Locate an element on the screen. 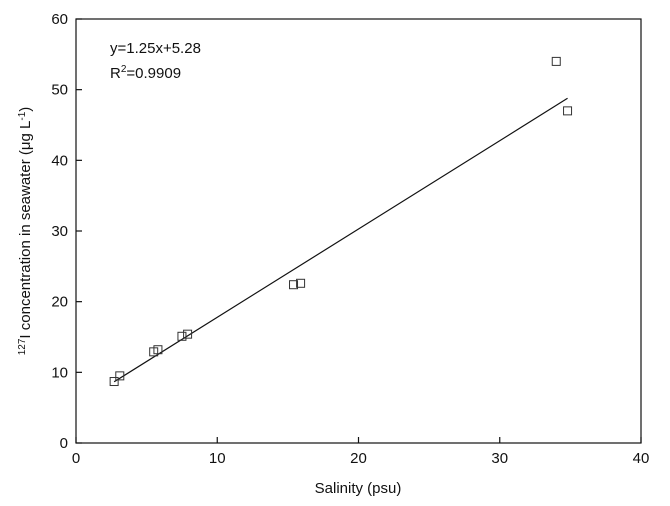 Image resolution: width=670 pixels, height=506 pixels. y-label-sup: 127 is located at coordinates (22, 346).